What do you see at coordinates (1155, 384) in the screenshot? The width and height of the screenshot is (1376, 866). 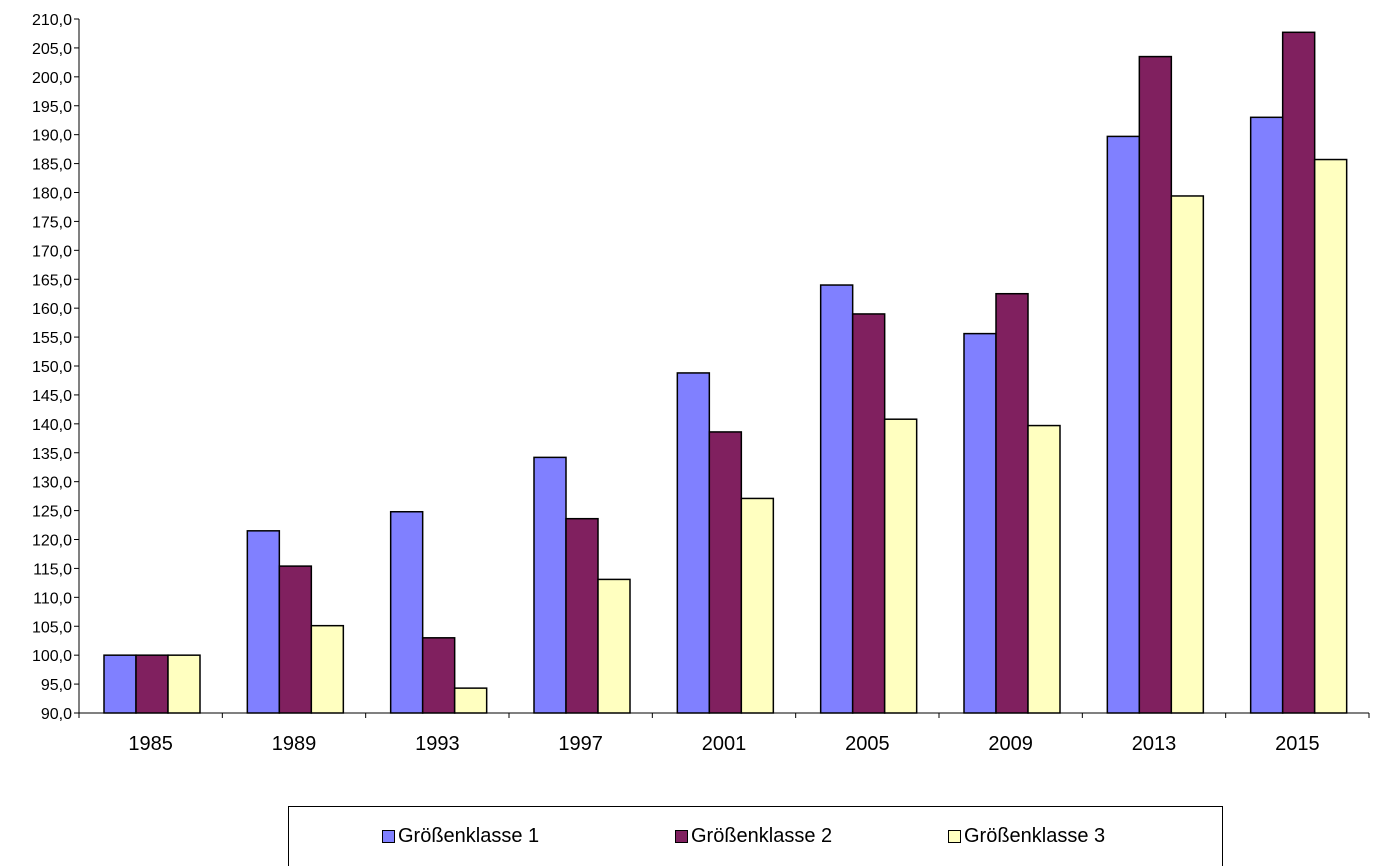 I see `bar-series-2-2013` at bounding box center [1155, 384].